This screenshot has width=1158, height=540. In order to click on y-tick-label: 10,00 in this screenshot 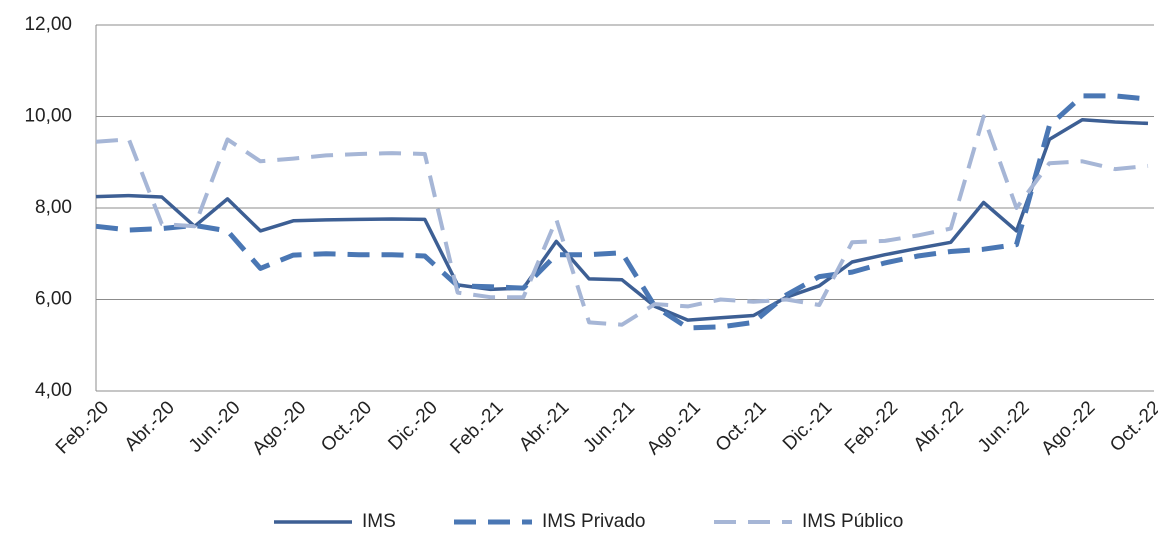, I will do `click(48, 116)`.